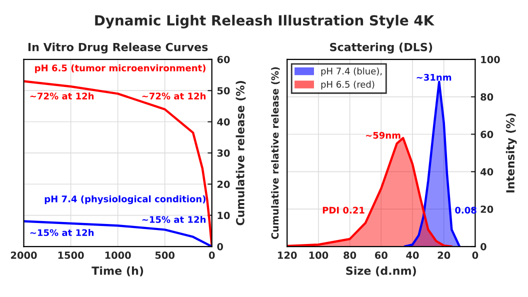 The image size is (528, 297). What do you see at coordinates (71, 255) in the screenshot?
I see `x-tick-label: 1500` at bounding box center [71, 255].